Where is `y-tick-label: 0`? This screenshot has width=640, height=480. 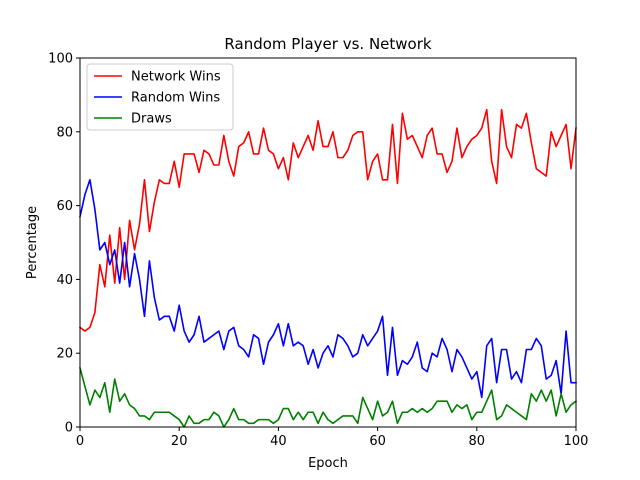
y-tick-label: 0 is located at coordinates (69, 428).